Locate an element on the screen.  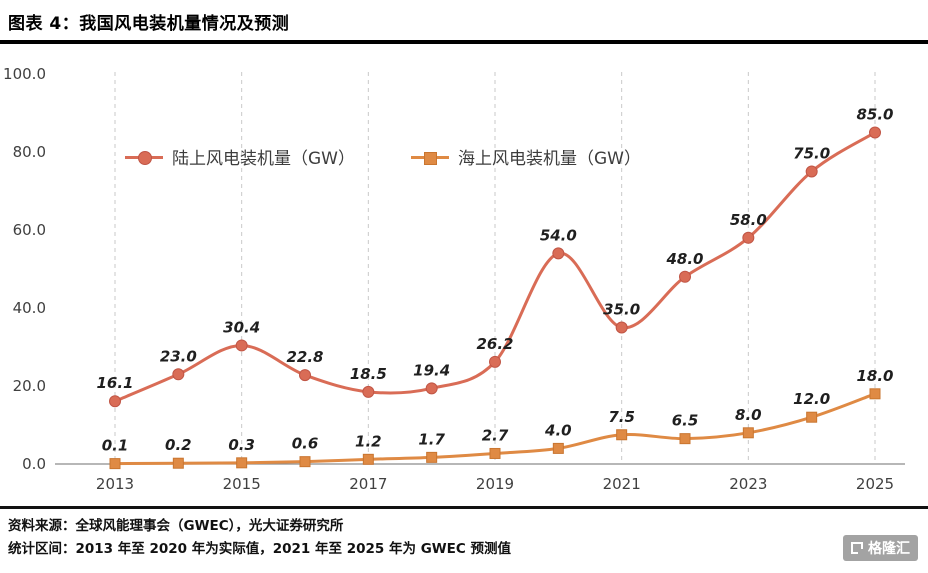
offshore-data-label: 0.2 is located at coordinates (178, 445).